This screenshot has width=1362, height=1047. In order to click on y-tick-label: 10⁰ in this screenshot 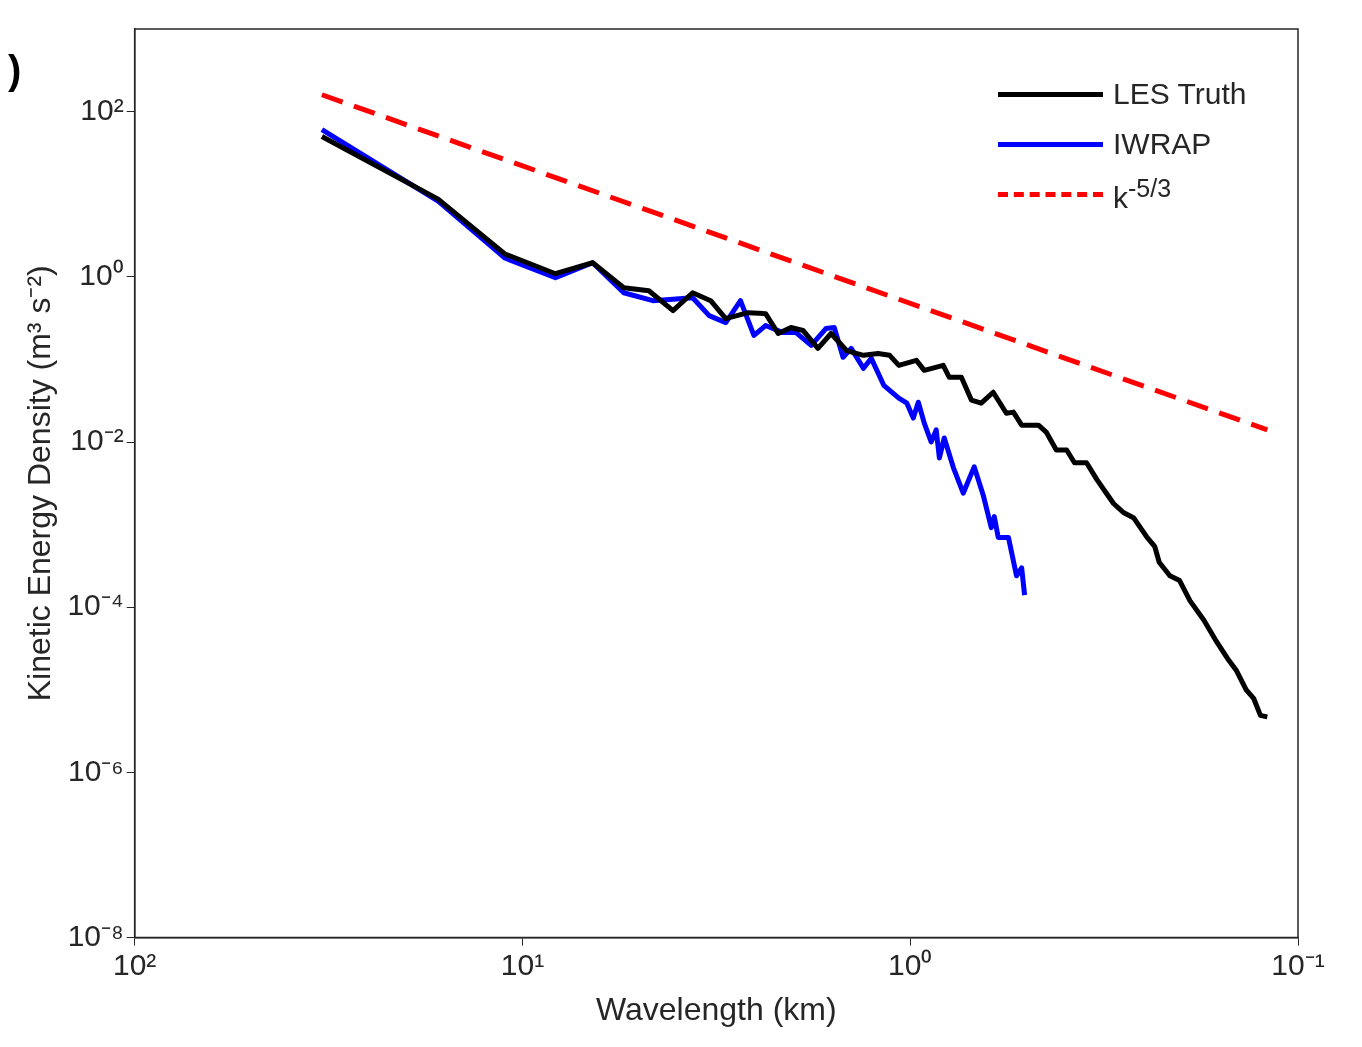, I will do `click(101, 275)`.